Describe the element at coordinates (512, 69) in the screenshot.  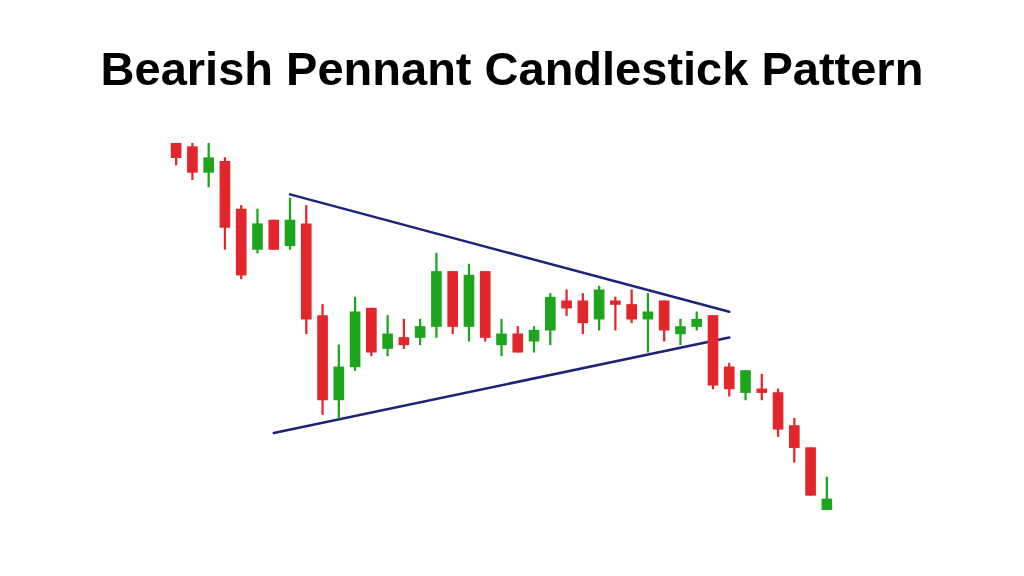
I see `chart-title: Bearish Pennant Candlestick Pattern` at that location.